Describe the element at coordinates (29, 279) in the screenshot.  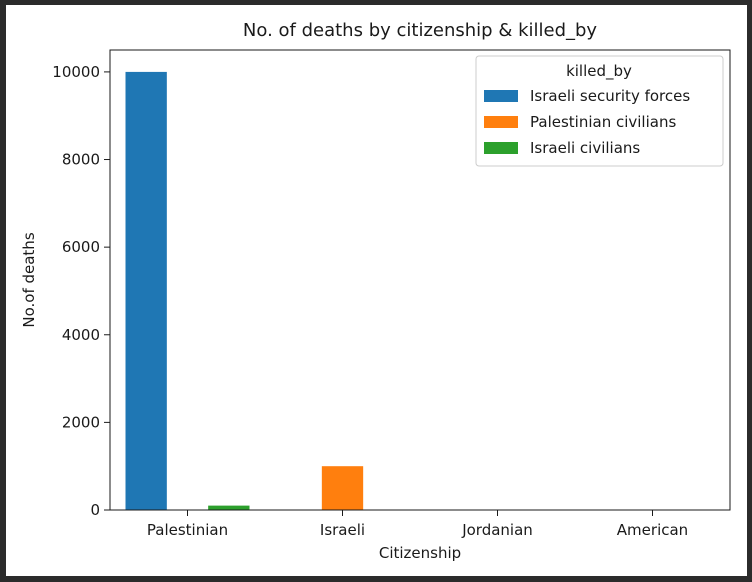
I see `y-axis-label: No.of deaths` at that location.